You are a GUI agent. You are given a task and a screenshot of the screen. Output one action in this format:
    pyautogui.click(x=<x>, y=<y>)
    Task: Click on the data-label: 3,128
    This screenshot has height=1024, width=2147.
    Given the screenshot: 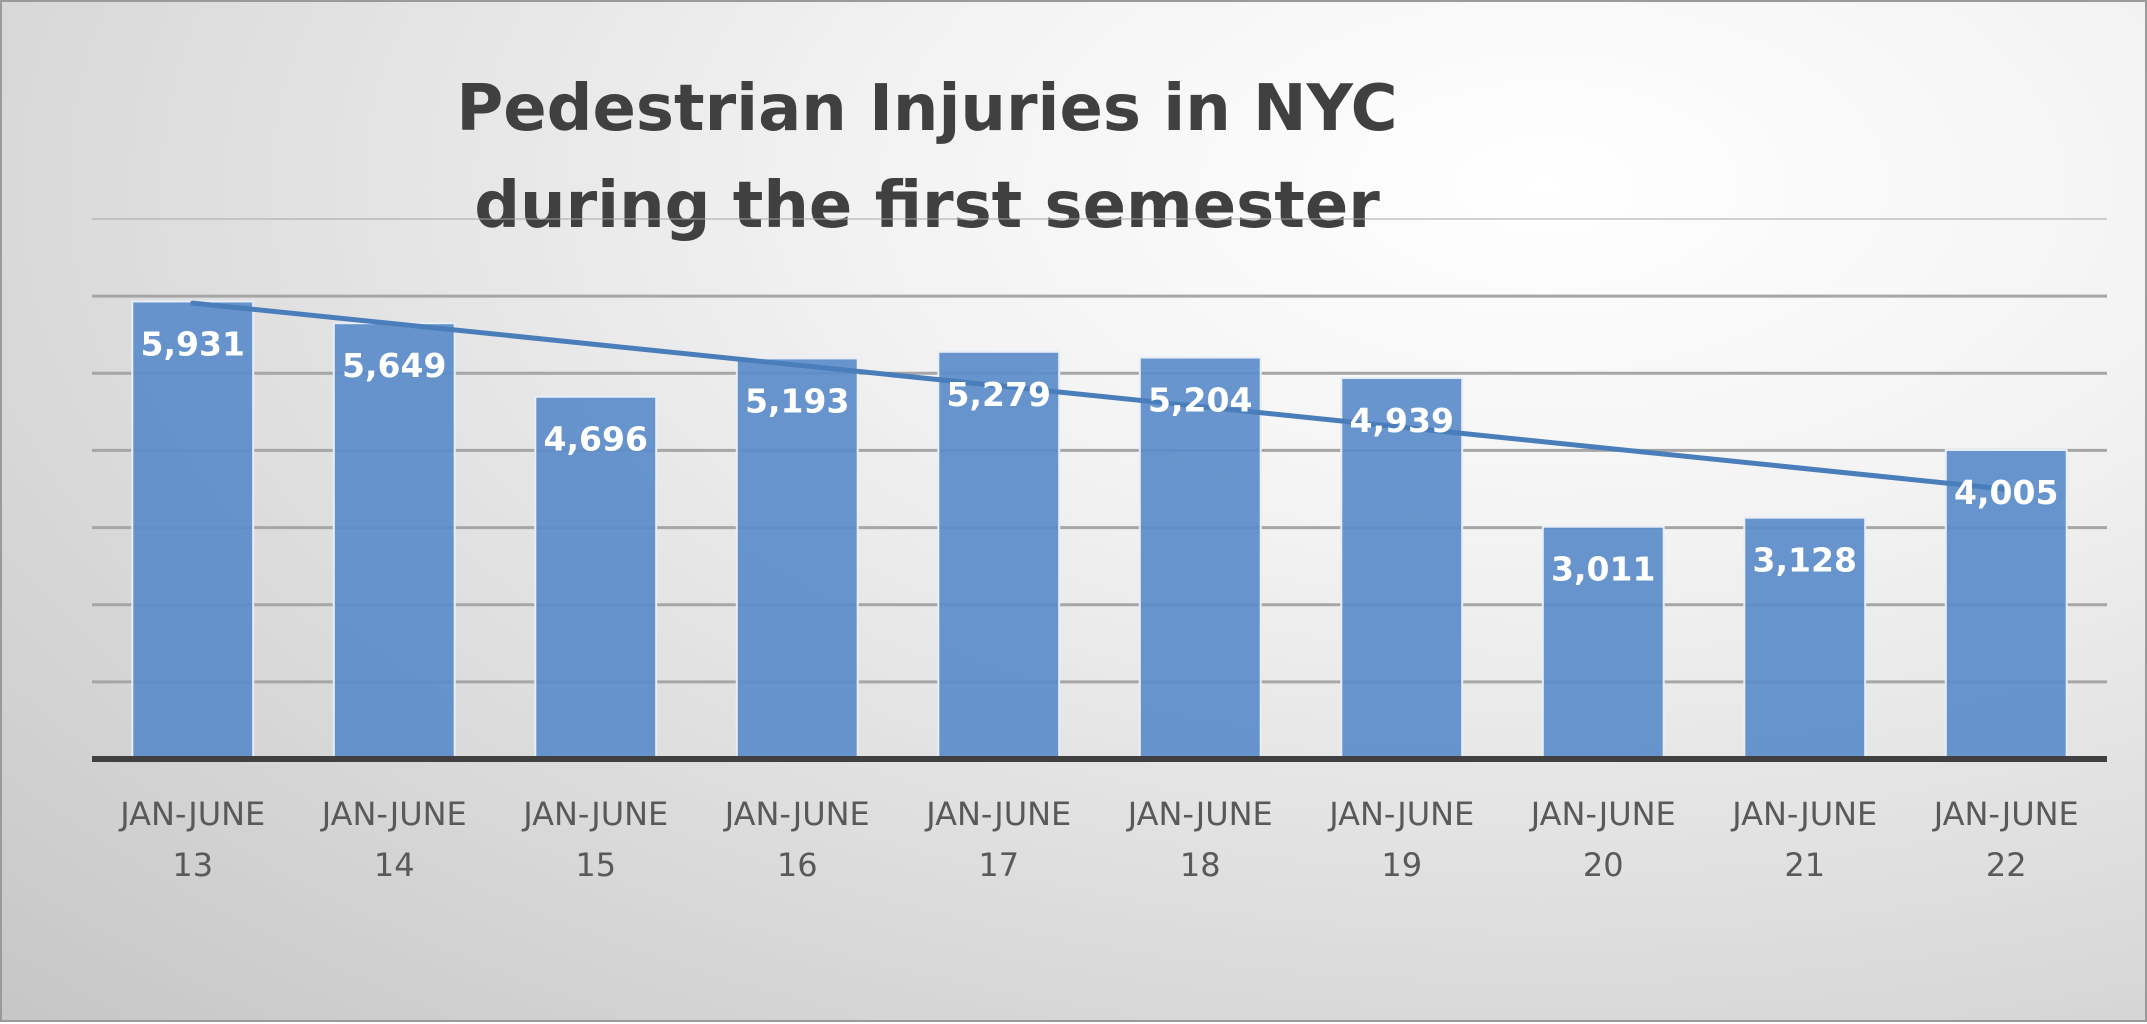 What is the action you would take?
    pyautogui.click(x=1805, y=560)
    